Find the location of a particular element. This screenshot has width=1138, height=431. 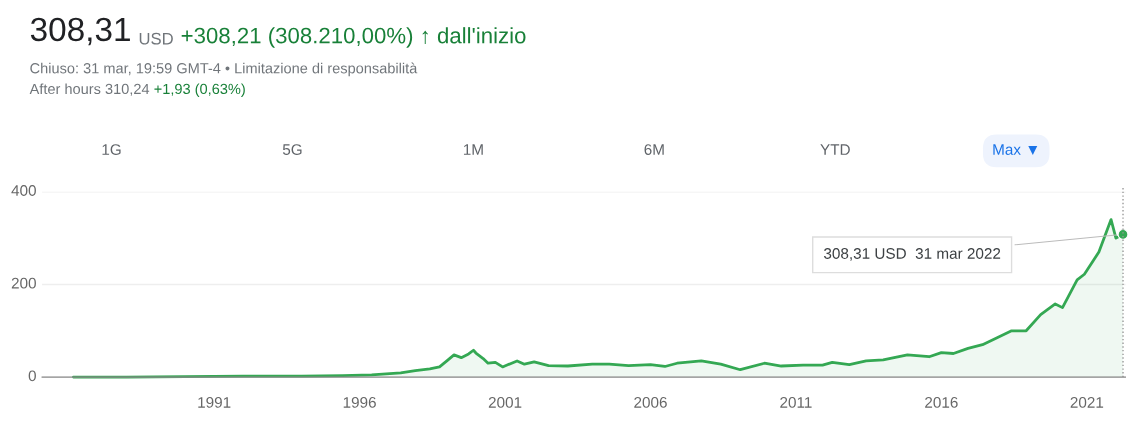

text: 1M is located at coordinates (473, 149).